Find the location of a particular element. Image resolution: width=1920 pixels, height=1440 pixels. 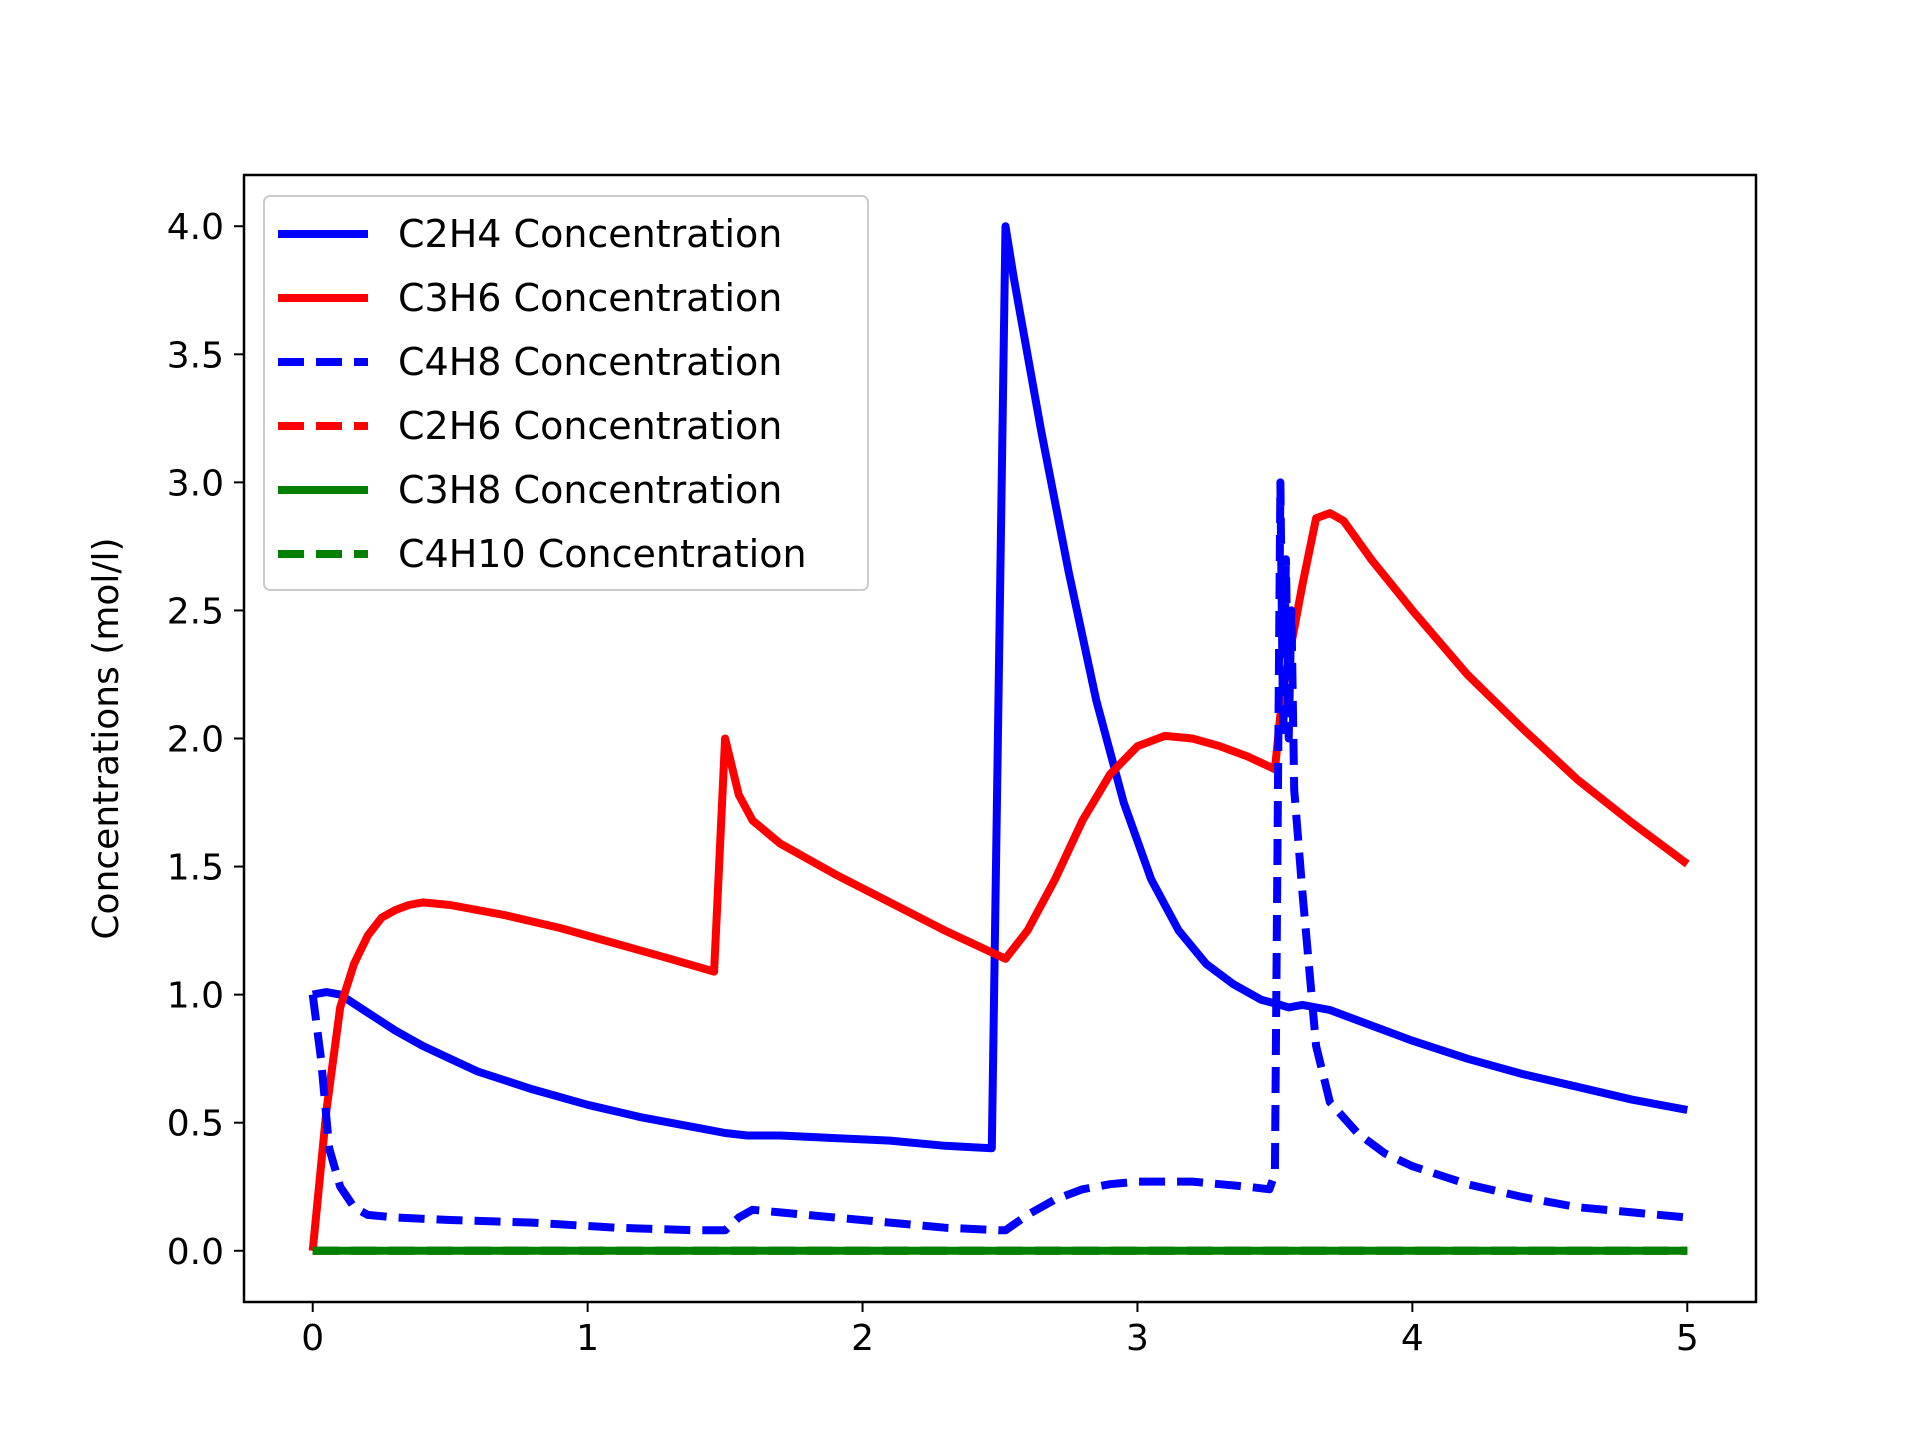

legend-entry-label: C2H6 Concentration is located at coordinates (590, 426).